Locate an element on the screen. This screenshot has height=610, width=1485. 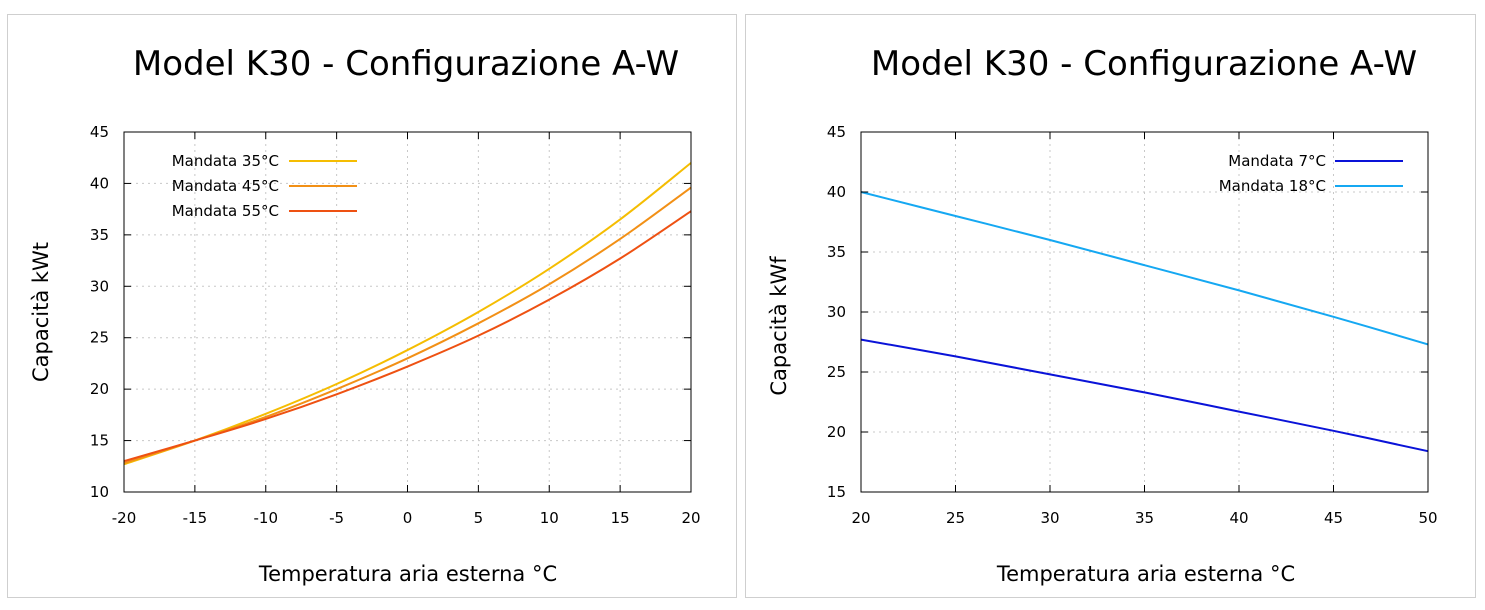
y-axis-label: Capacità kWf is located at coordinates (779, 326).